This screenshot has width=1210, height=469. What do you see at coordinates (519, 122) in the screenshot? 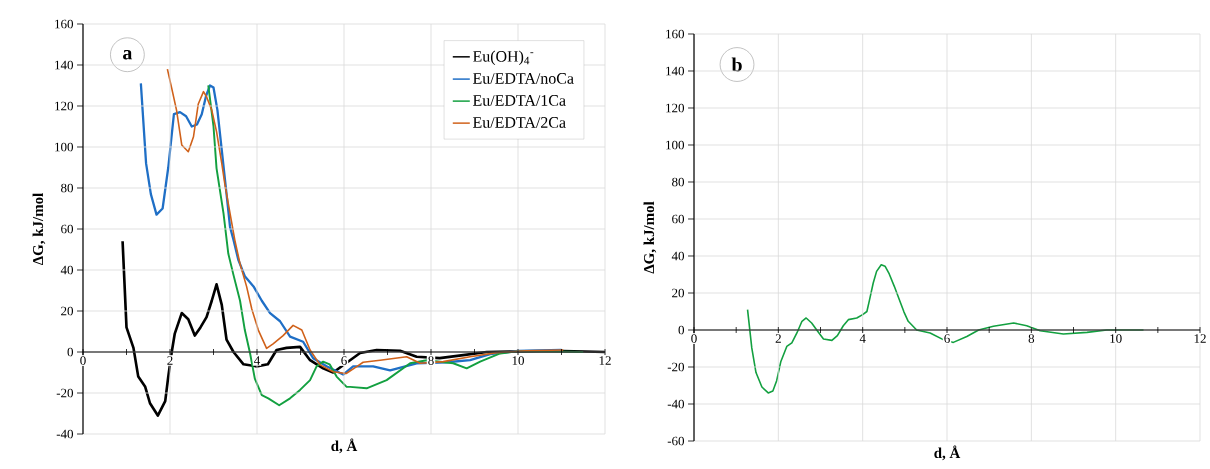
I see `legend-label: Eu/EDTA/2Ca` at bounding box center [519, 122].